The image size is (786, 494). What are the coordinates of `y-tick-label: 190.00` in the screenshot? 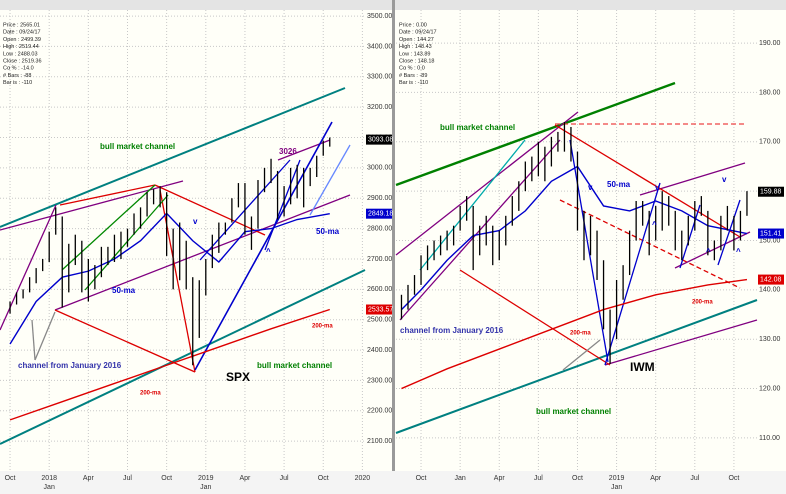 It's located at (770, 43).